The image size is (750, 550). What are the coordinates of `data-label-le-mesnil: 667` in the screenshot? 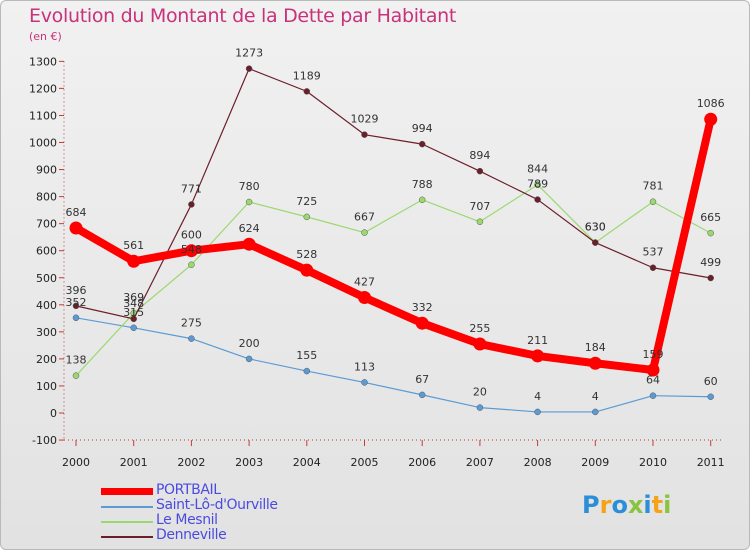 It's located at (364, 217).